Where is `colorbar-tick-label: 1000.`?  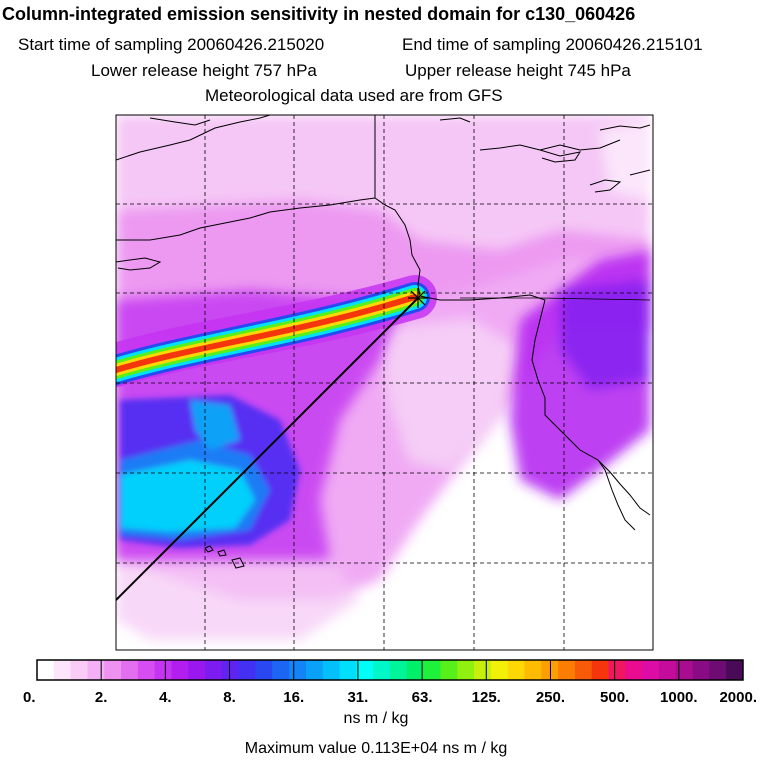 colorbar-tick-label: 1000. is located at coordinates (679, 697).